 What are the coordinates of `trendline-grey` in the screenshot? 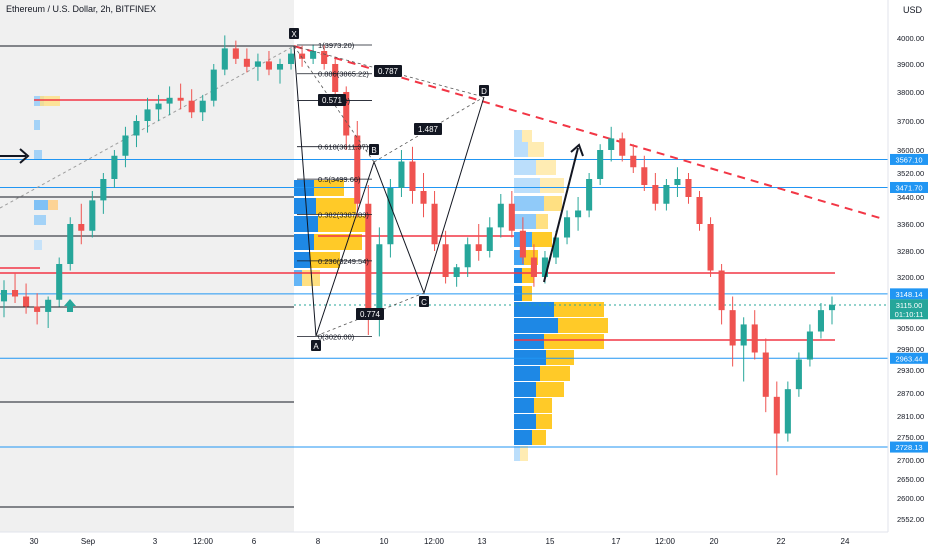 It's located at (147, 127).